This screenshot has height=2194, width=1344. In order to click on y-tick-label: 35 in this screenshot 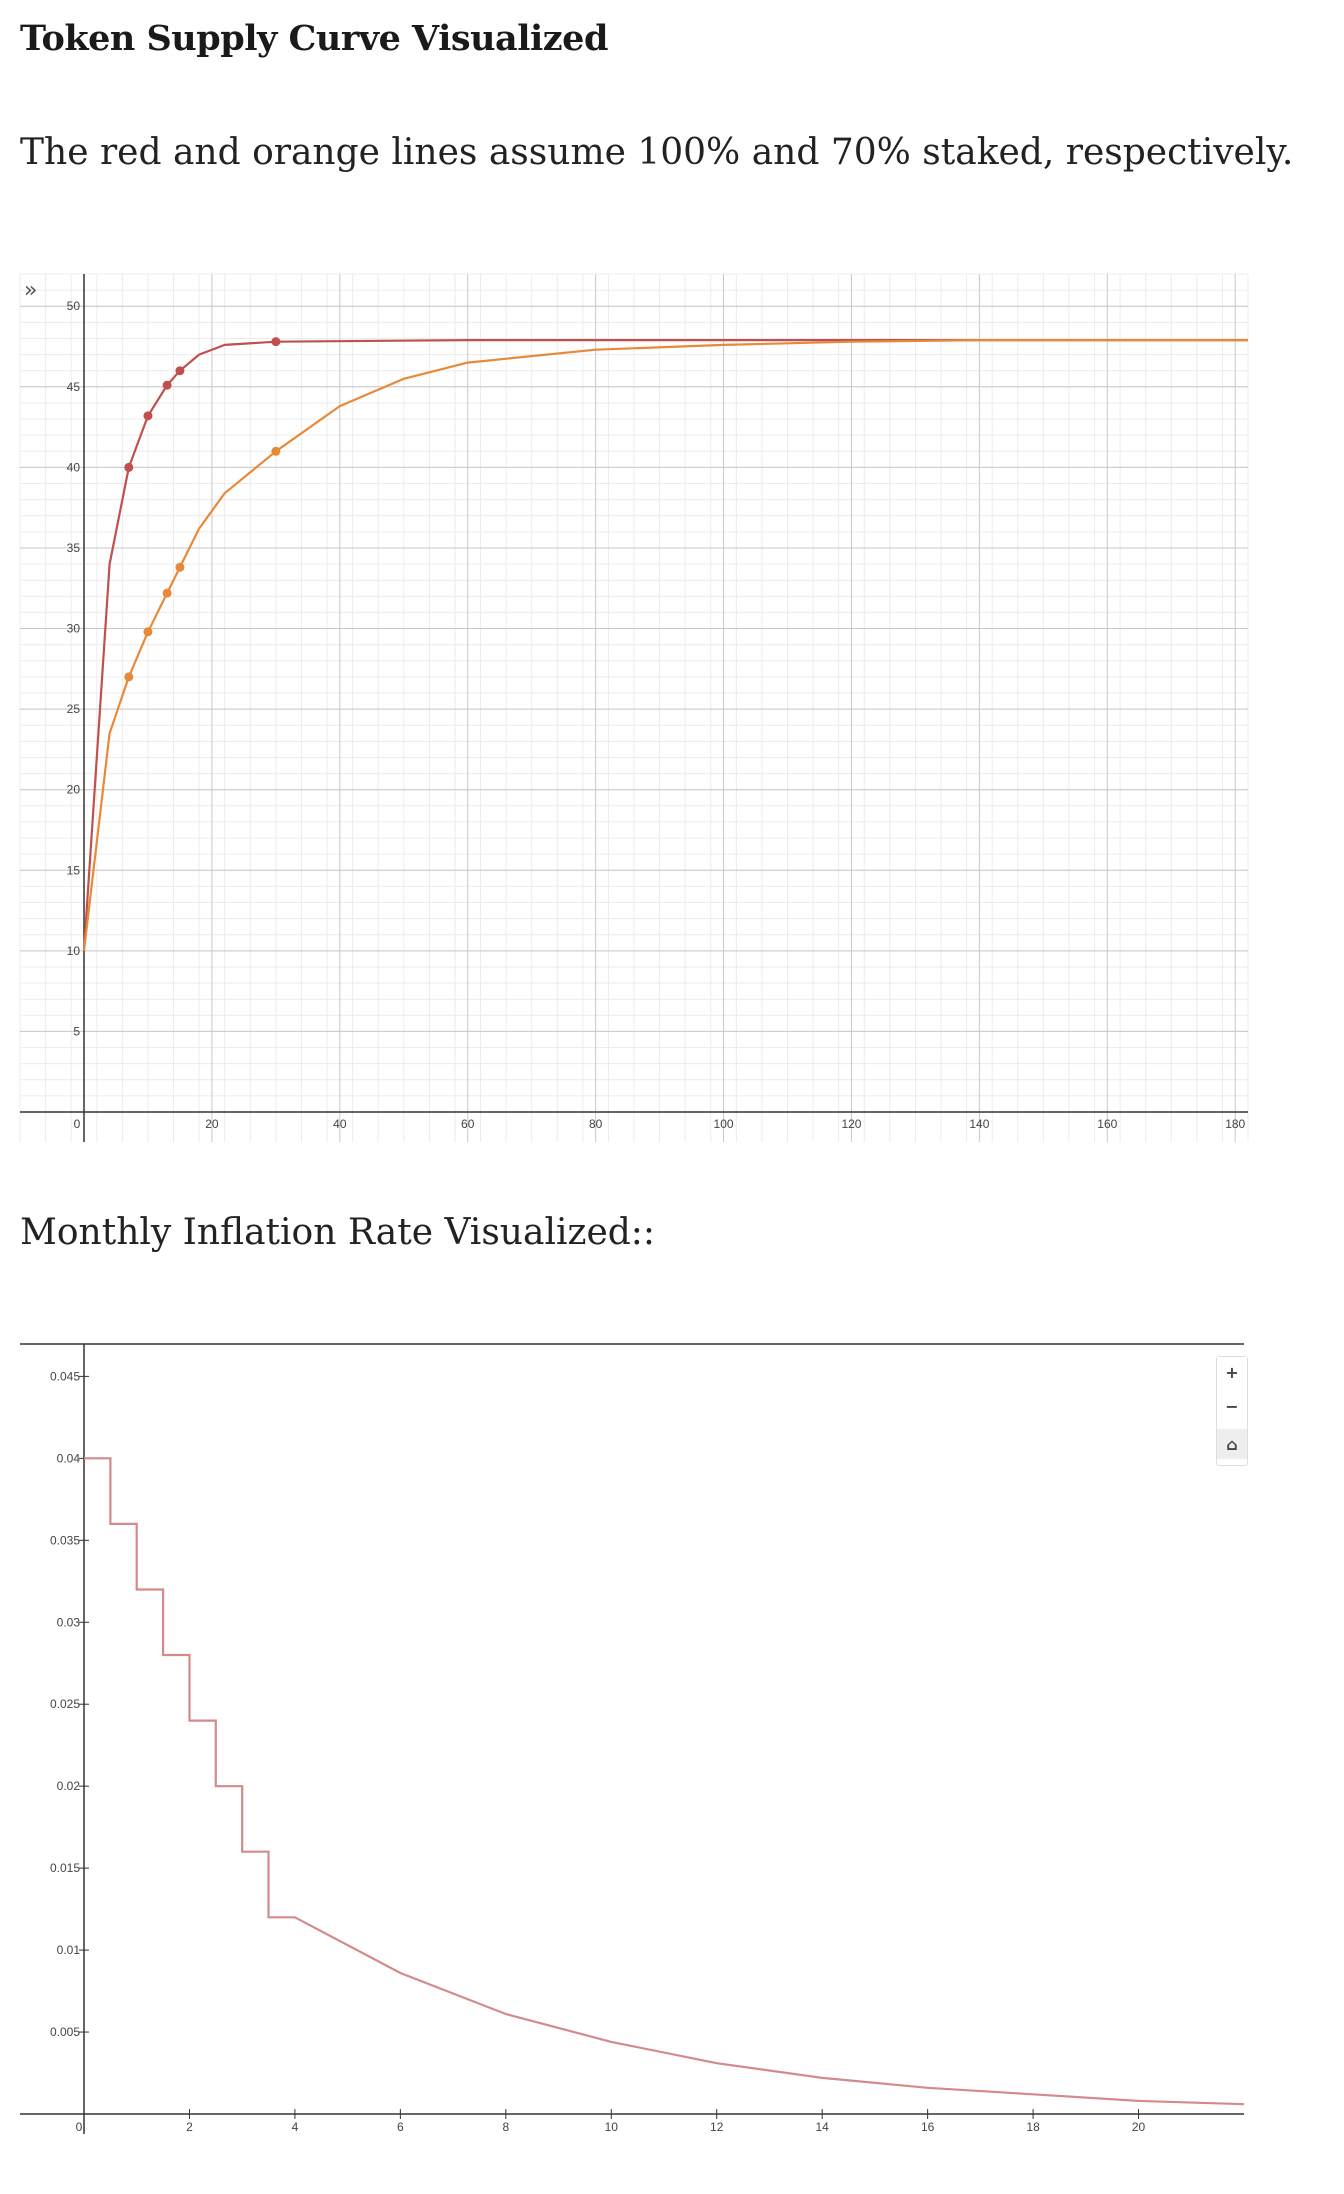, I will do `click(74, 548)`.